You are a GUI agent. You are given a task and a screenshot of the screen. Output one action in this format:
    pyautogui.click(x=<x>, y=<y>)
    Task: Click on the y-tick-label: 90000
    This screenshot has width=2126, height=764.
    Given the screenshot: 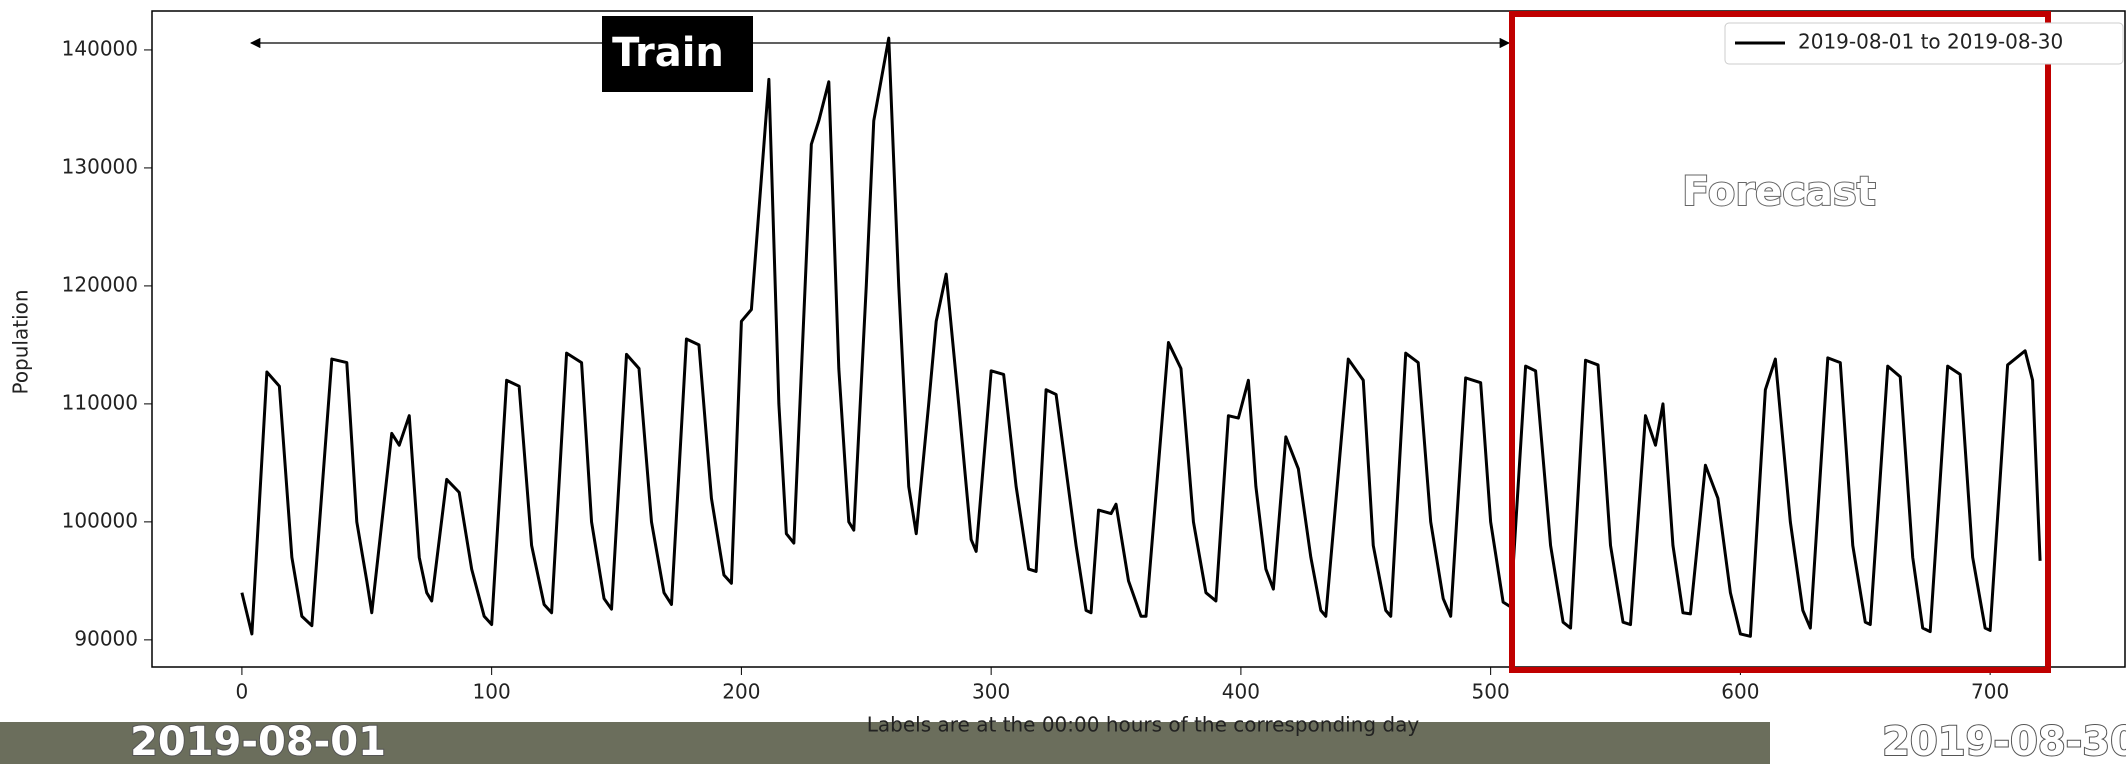 What is the action you would take?
    pyautogui.click(x=106, y=638)
    